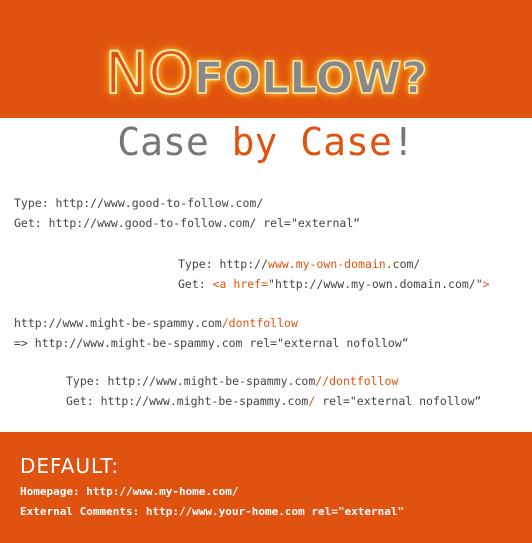 The image size is (532, 543). I want to click on case2-get-url: "http://www.my-own.domain.com/", so click(375, 284).